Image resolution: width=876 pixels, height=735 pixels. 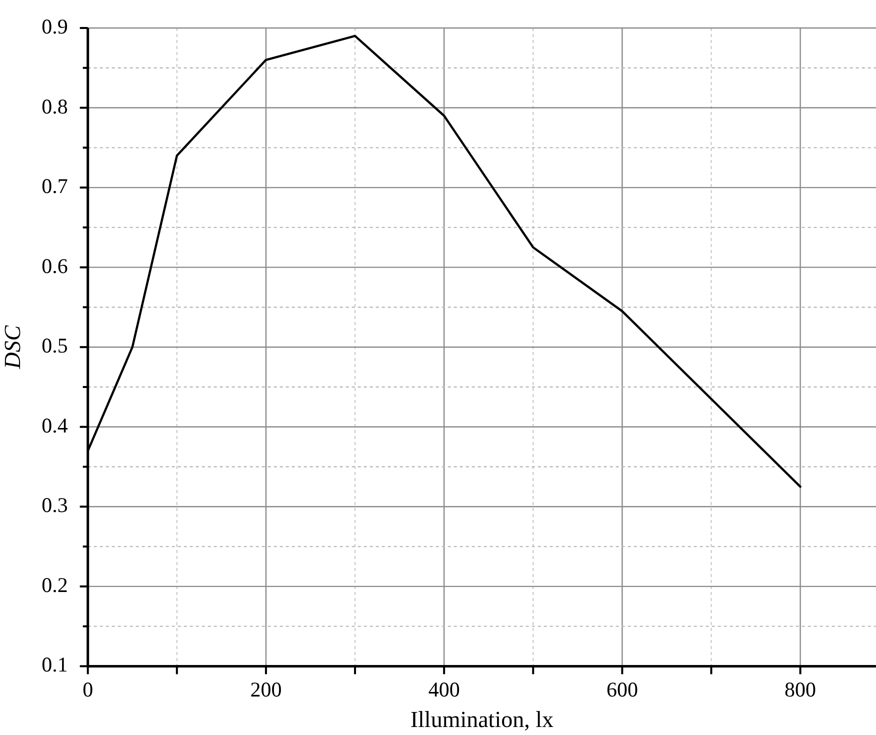 What do you see at coordinates (55, 425) in the screenshot?
I see `y-tick-label: 0.4` at bounding box center [55, 425].